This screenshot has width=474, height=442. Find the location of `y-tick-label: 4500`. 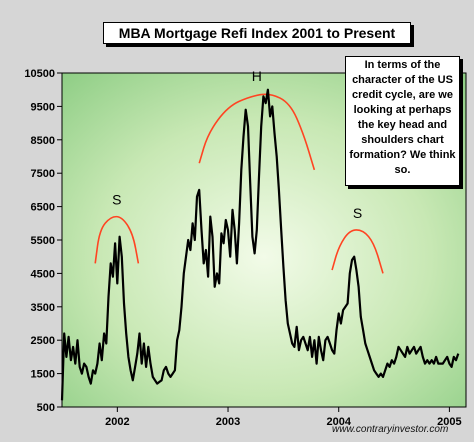

y-tick-label: 4500 is located at coordinates (43, 274).